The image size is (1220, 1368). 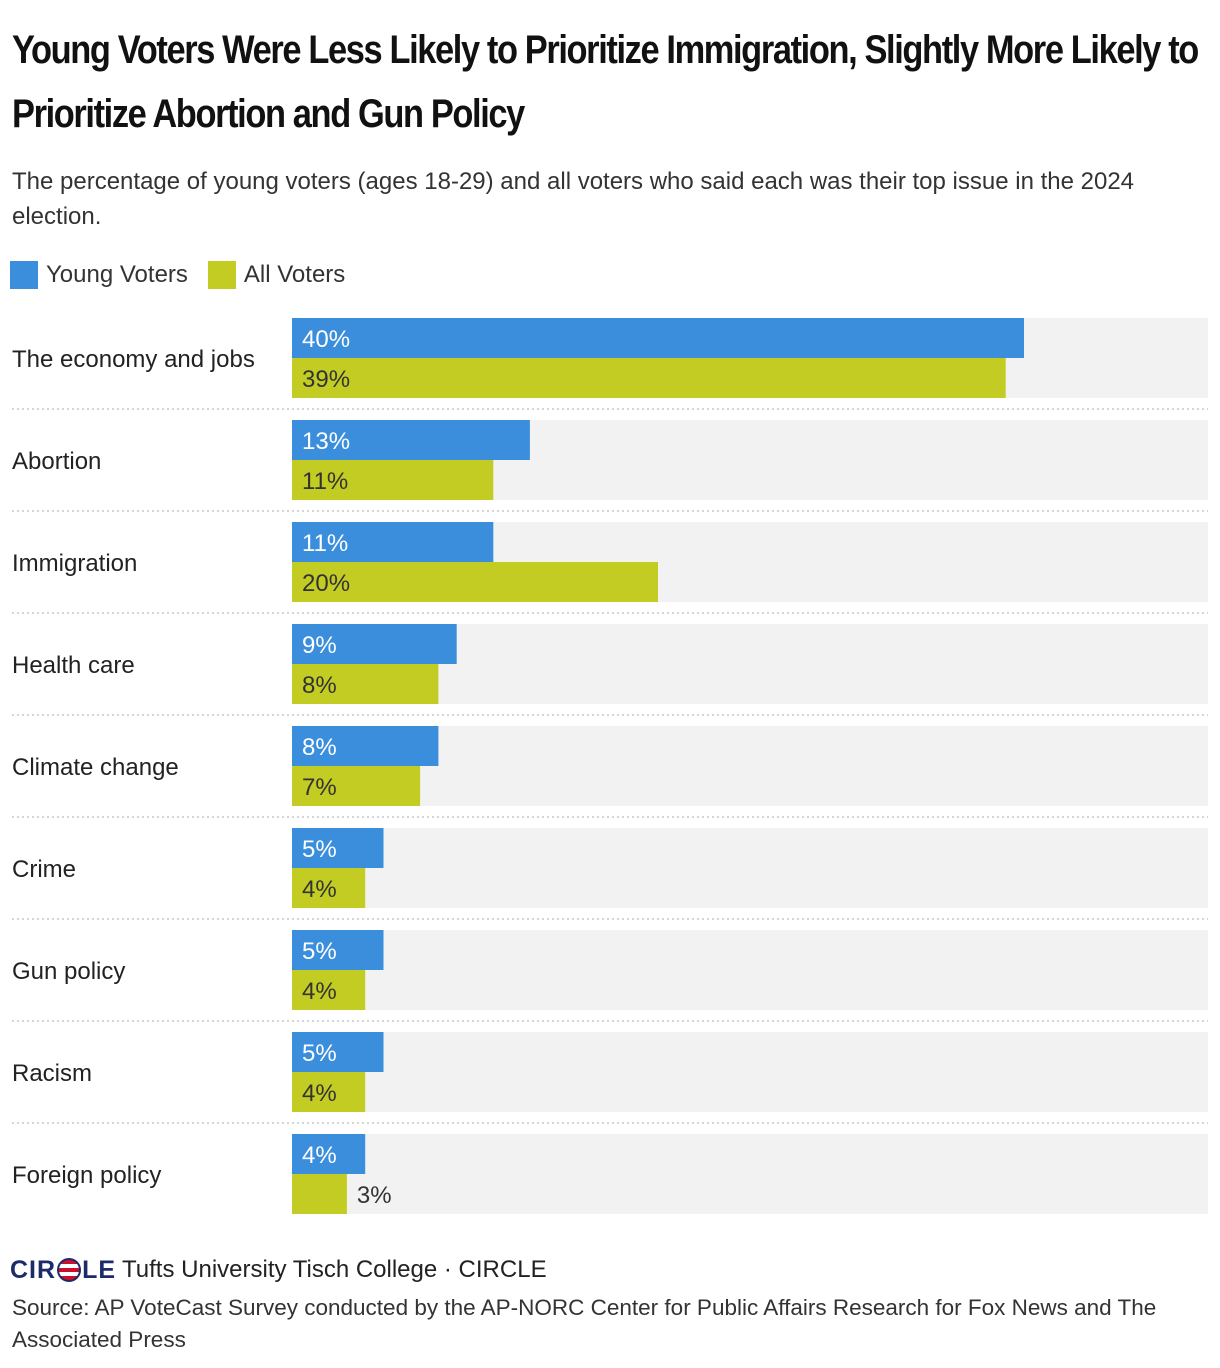 I want to click on logo-text-right: LE, so click(x=99, y=1269).